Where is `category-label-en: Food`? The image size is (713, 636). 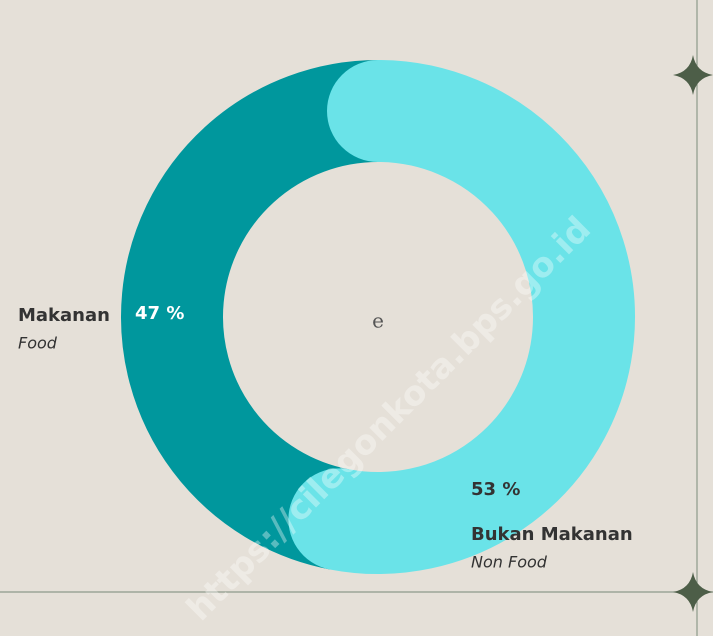
category-label-en: Food is located at coordinates (38, 343).